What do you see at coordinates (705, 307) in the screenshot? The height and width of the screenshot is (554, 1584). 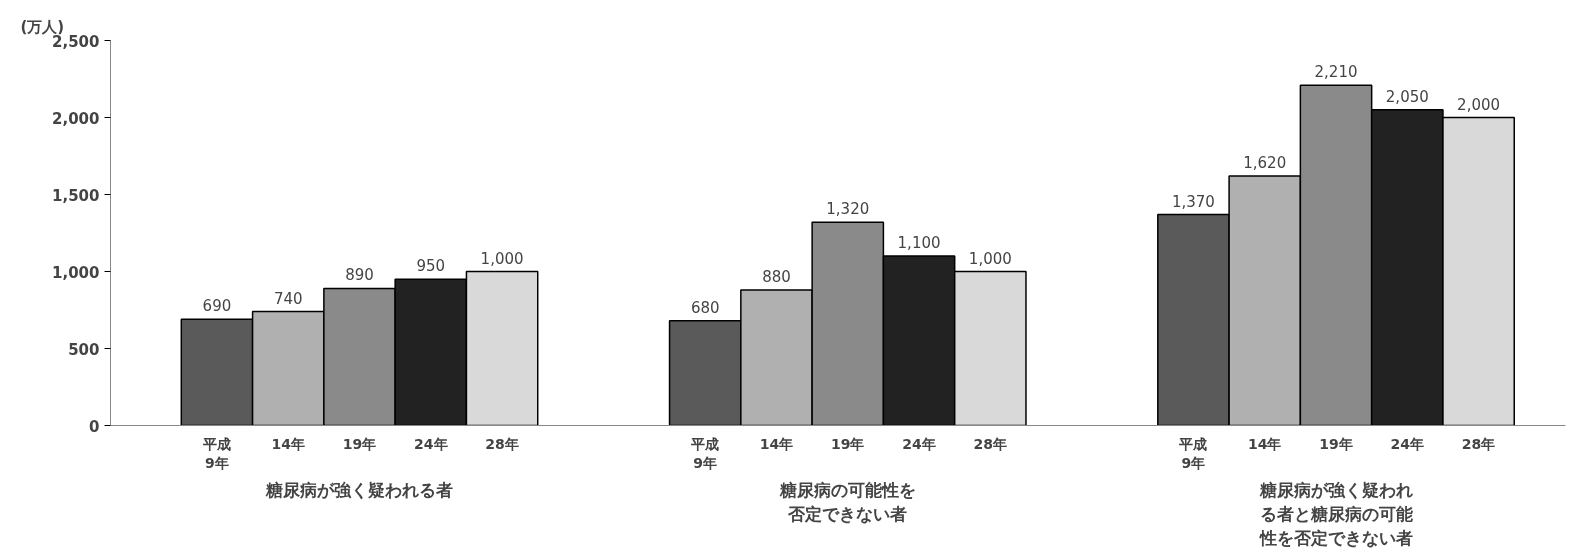 I see `data-label: 680` at bounding box center [705, 307].